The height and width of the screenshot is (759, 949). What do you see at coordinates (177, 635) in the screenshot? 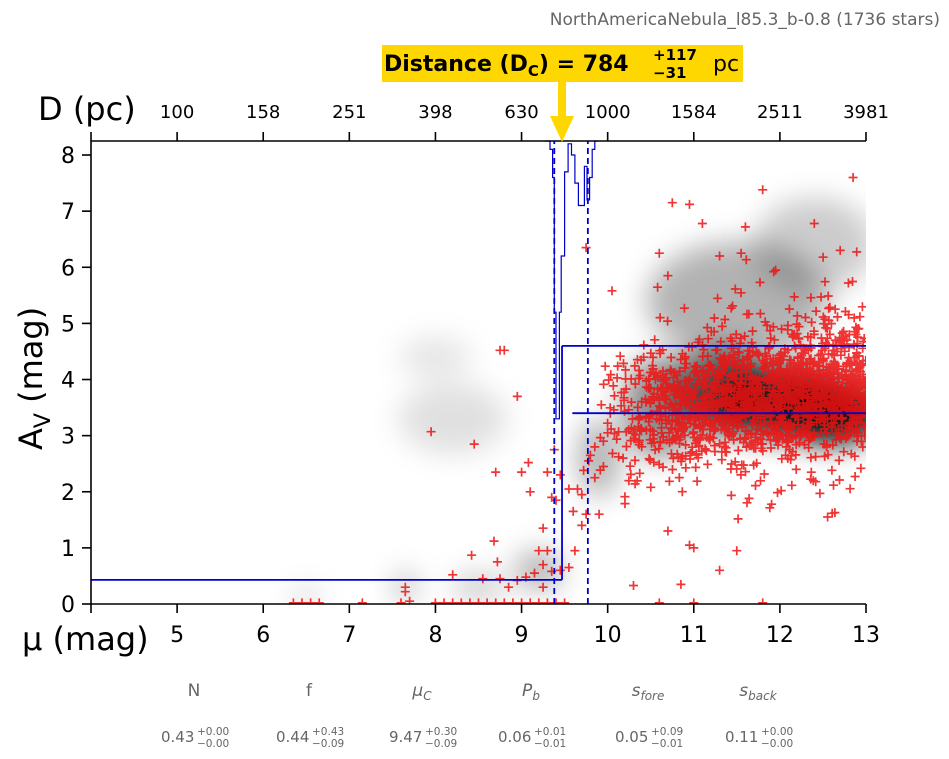
I see `x-tick-label: 5` at bounding box center [177, 635].